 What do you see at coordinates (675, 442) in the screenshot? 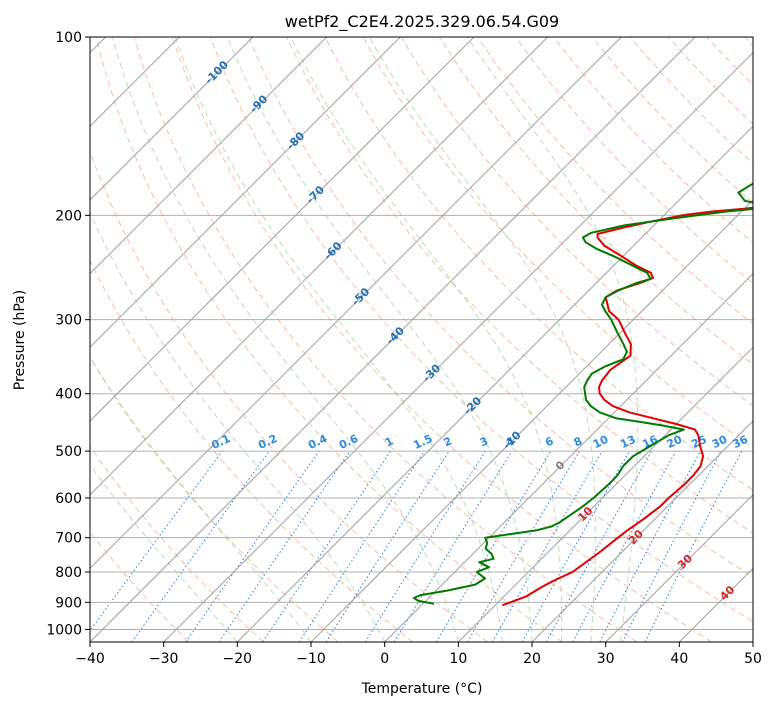
I see `mixing-ratio-label: 20` at bounding box center [675, 442].